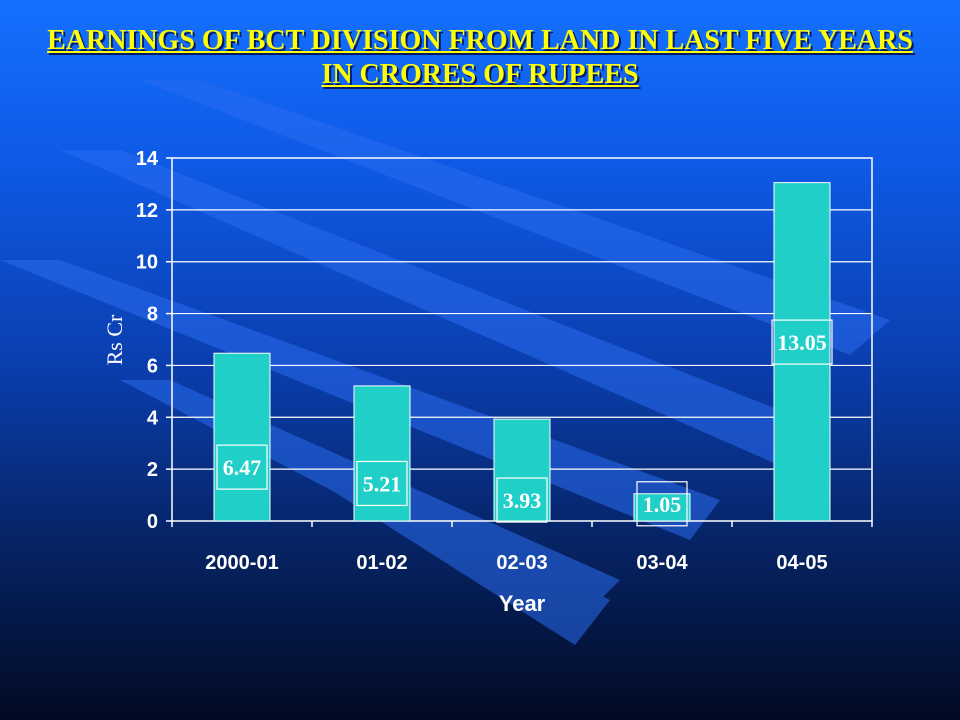 The height and width of the screenshot is (720, 960). Describe the element at coordinates (147, 211) in the screenshot. I see `y-tick-label: 12` at that location.